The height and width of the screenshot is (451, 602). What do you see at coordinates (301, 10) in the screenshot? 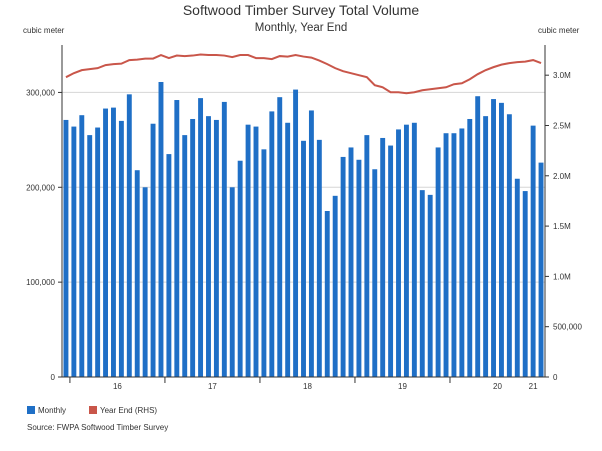
I see `chart-title: Softwood Timber Survey Total Volume` at bounding box center [301, 10].